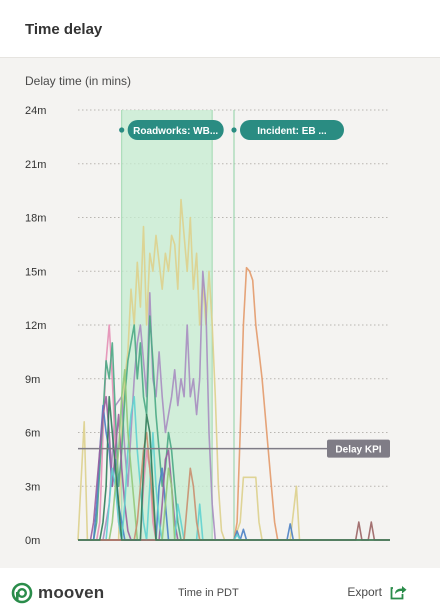 The image size is (440, 612). Describe the element at coordinates (64, 29) in the screenshot. I see `page-title: Time delay` at that location.